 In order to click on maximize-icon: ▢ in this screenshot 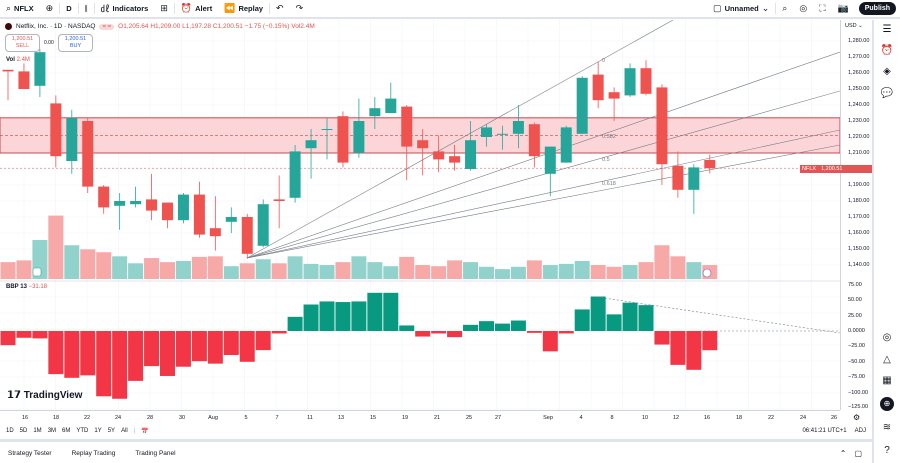, I will do `click(858, 453)`.